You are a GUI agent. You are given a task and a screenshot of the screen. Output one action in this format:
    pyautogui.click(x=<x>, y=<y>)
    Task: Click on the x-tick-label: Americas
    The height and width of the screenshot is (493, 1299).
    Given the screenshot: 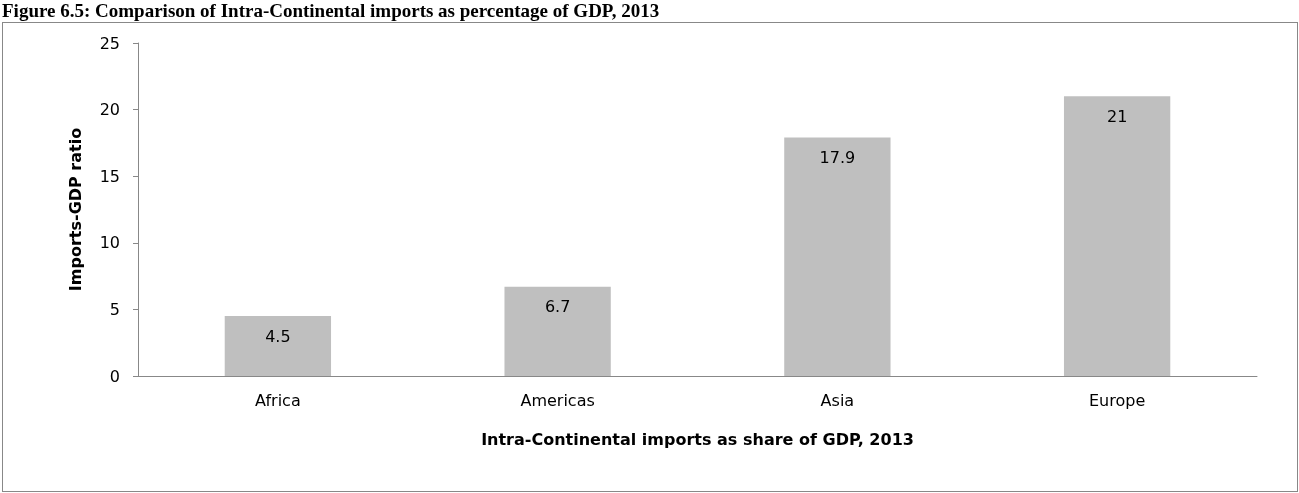 What is the action you would take?
    pyautogui.click(x=557, y=400)
    